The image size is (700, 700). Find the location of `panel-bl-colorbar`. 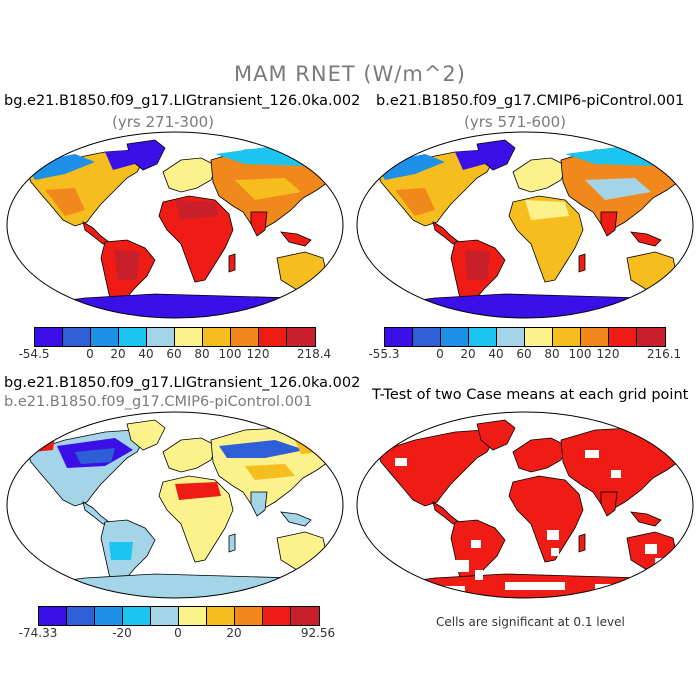

panel-bl-colorbar is located at coordinates (179, 616).